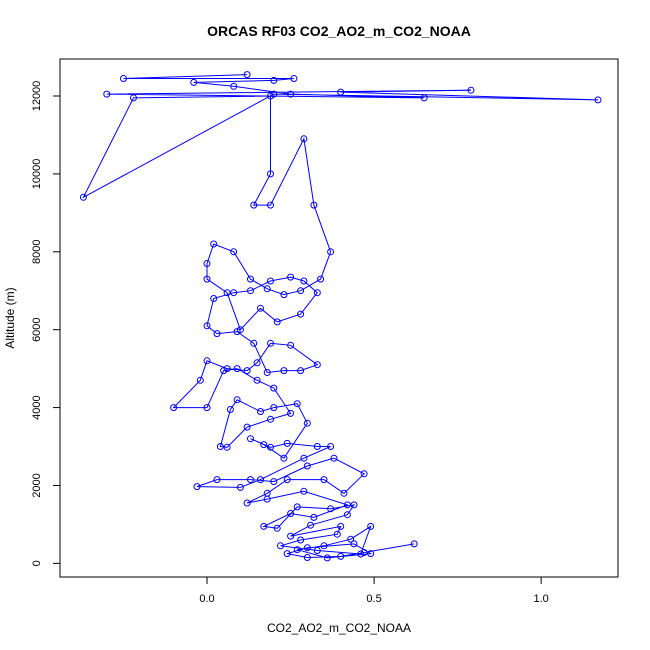 This screenshot has width=650, height=650. What do you see at coordinates (37, 329) in the screenshot?
I see `y-tick-label: 6000` at bounding box center [37, 329].